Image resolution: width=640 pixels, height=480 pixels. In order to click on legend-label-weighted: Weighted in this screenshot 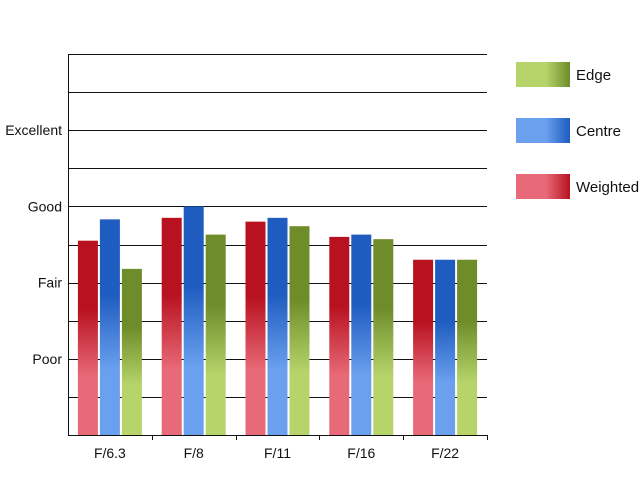, I will do `click(607, 187)`.